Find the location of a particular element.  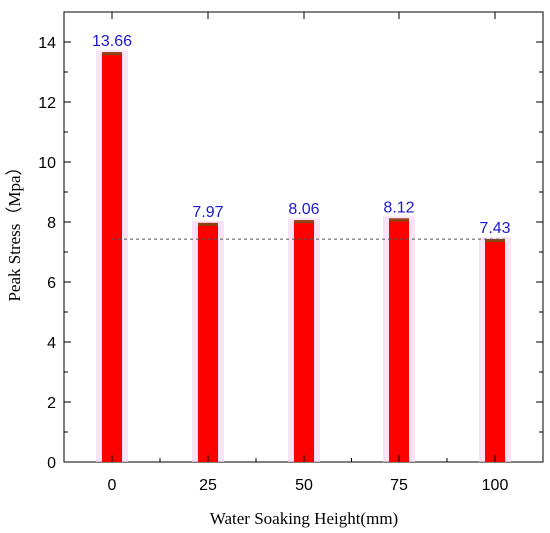

bar-value-label: 13.66 is located at coordinates (112, 41).